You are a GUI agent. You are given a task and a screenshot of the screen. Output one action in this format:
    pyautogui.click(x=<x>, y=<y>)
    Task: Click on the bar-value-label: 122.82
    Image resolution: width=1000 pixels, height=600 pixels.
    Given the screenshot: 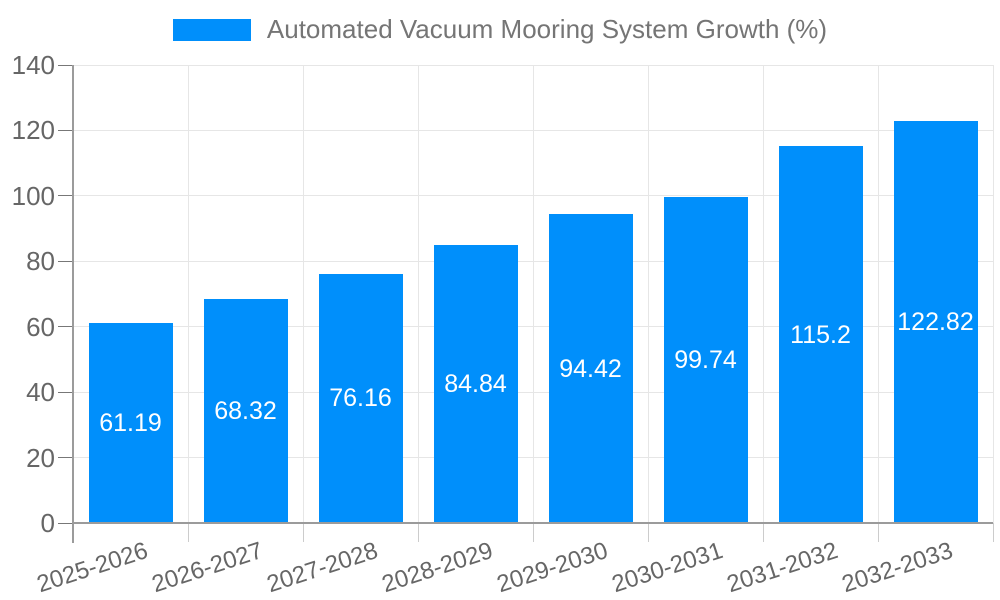 What is the action you would take?
    pyautogui.click(x=935, y=322)
    